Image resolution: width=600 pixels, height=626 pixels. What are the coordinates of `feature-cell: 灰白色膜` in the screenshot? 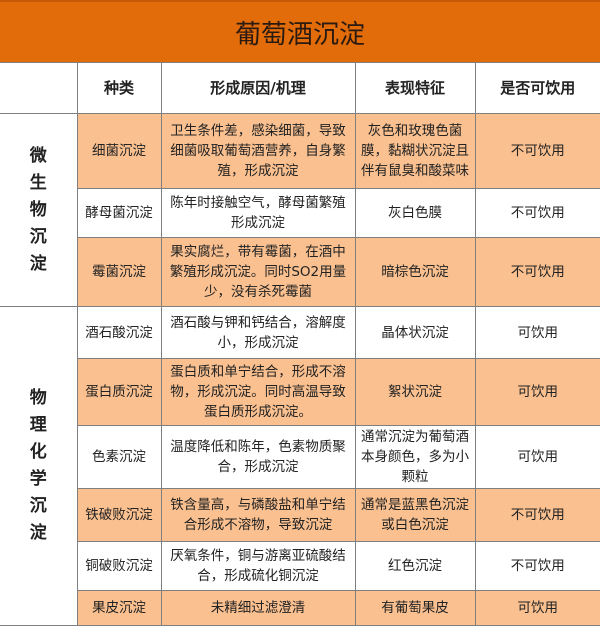 It's located at (415, 213).